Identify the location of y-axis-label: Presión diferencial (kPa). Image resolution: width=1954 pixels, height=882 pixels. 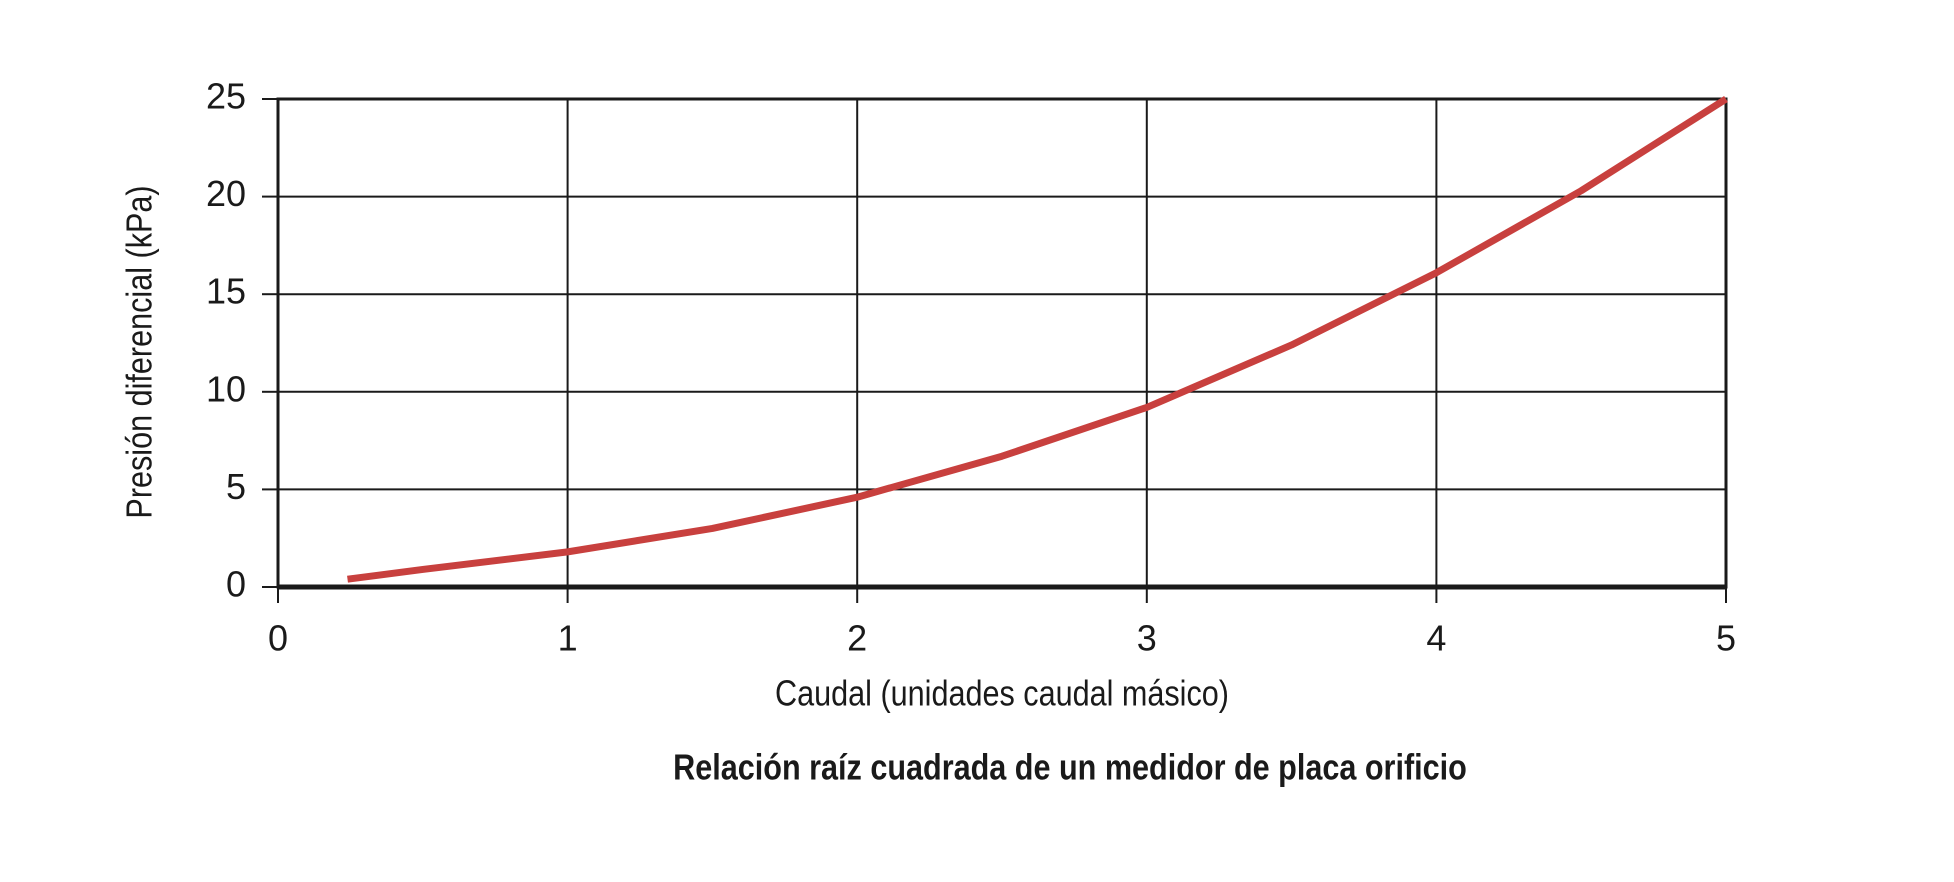
(140, 351).